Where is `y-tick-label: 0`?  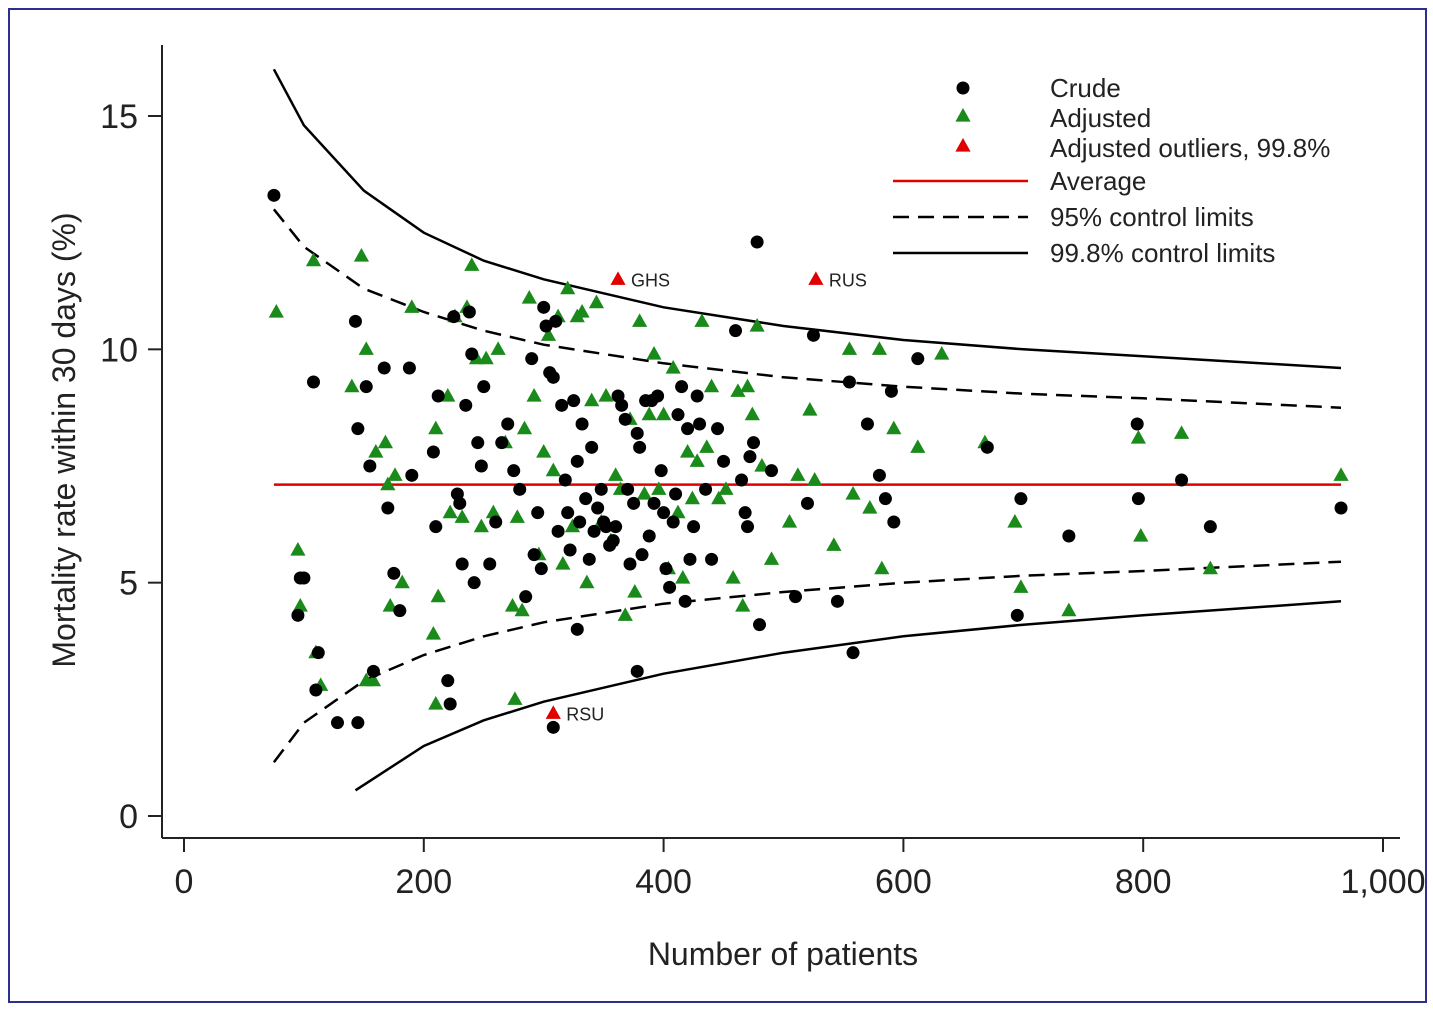
y-tick-label: 0 is located at coordinates (128, 817).